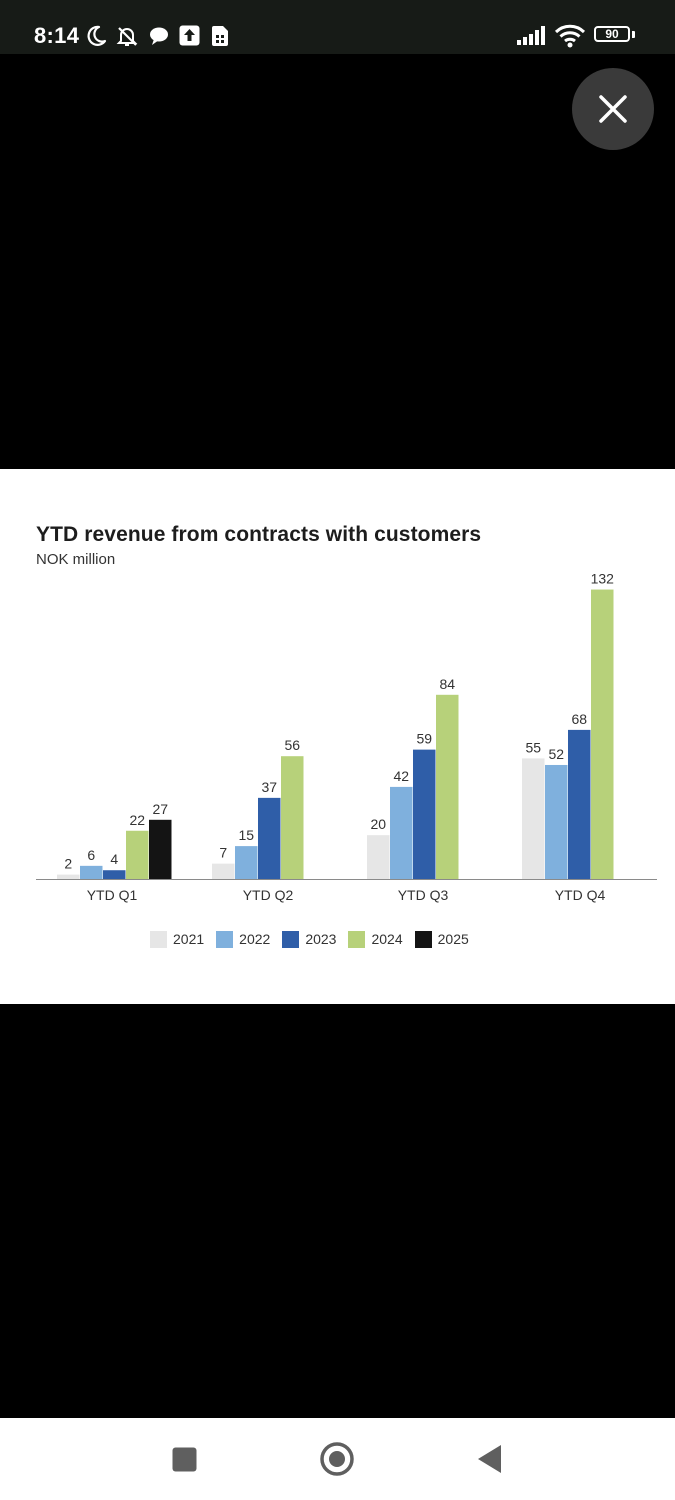 This screenshot has height=1500, width=675. I want to click on bar-ytd-q1-2021, so click(68, 876).